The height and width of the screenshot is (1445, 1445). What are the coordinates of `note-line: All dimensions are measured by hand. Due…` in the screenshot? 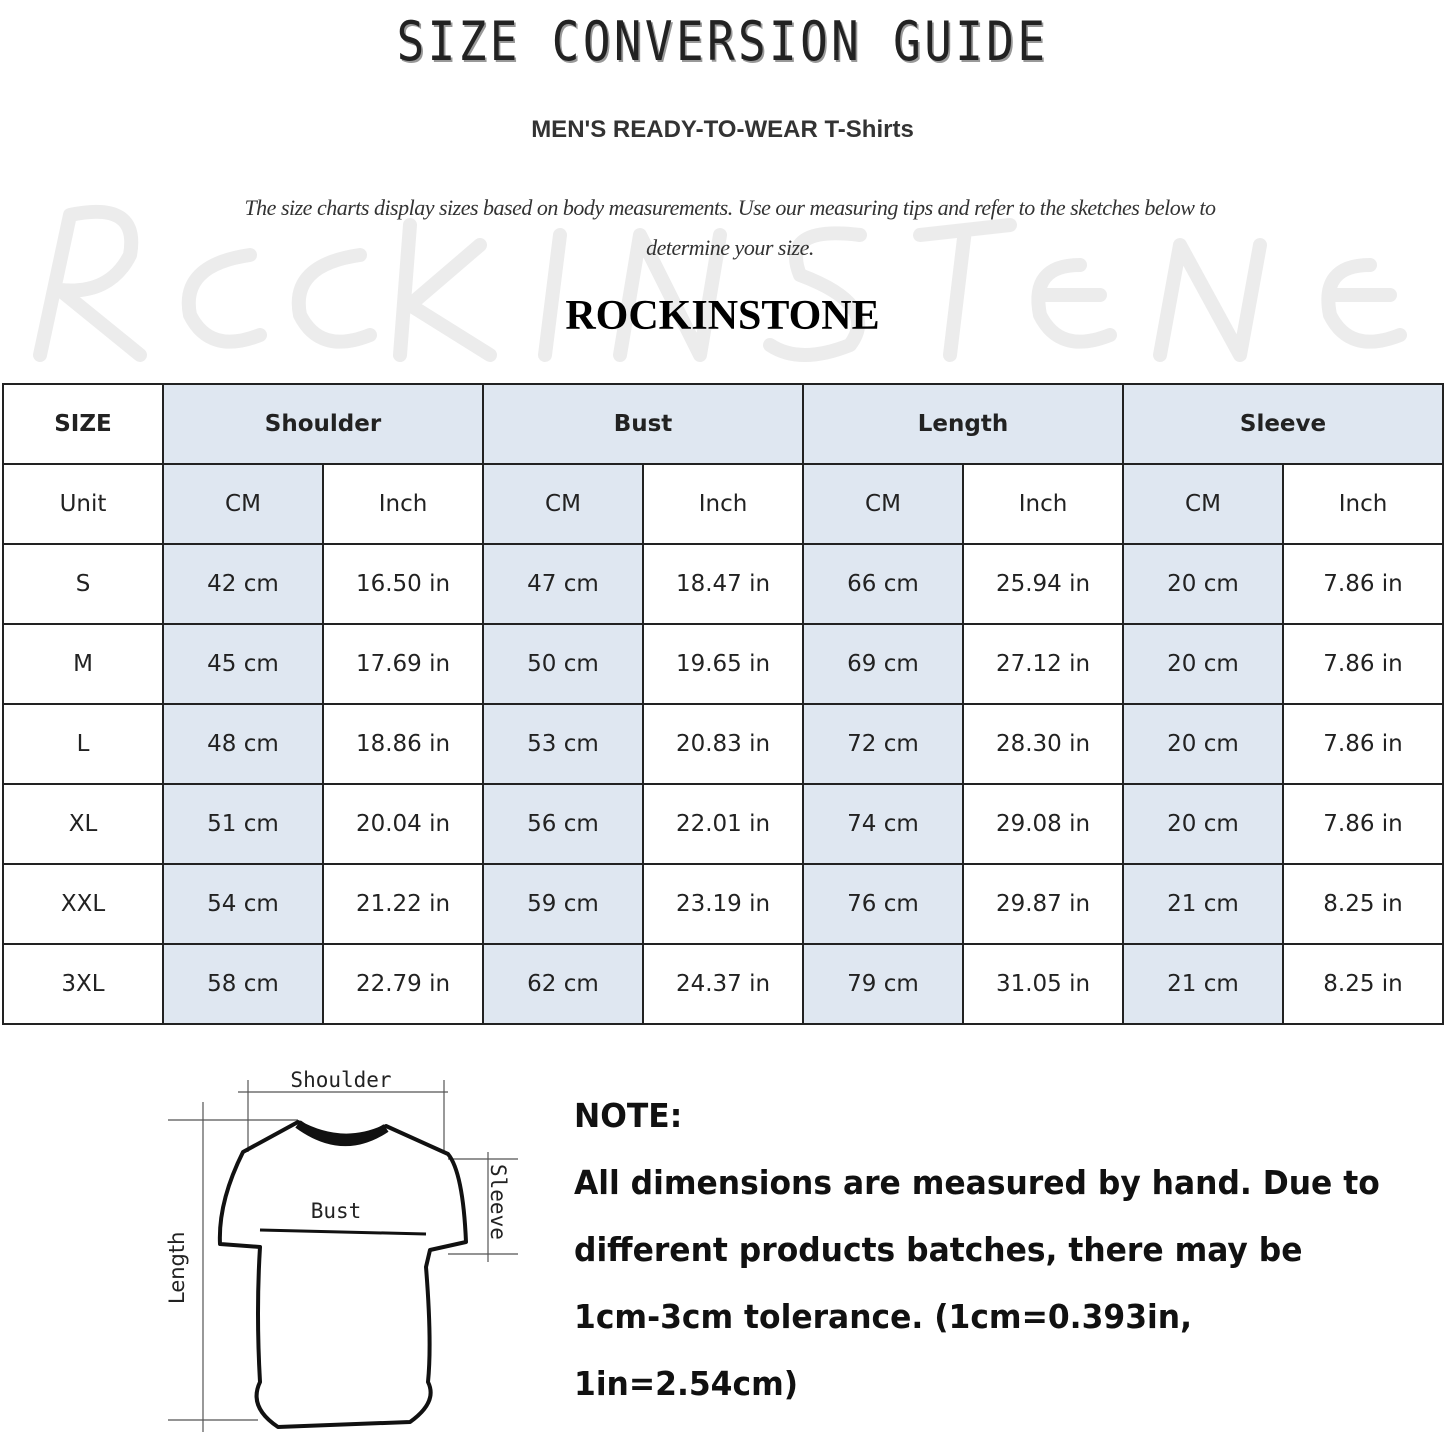 It's located at (977, 1182).